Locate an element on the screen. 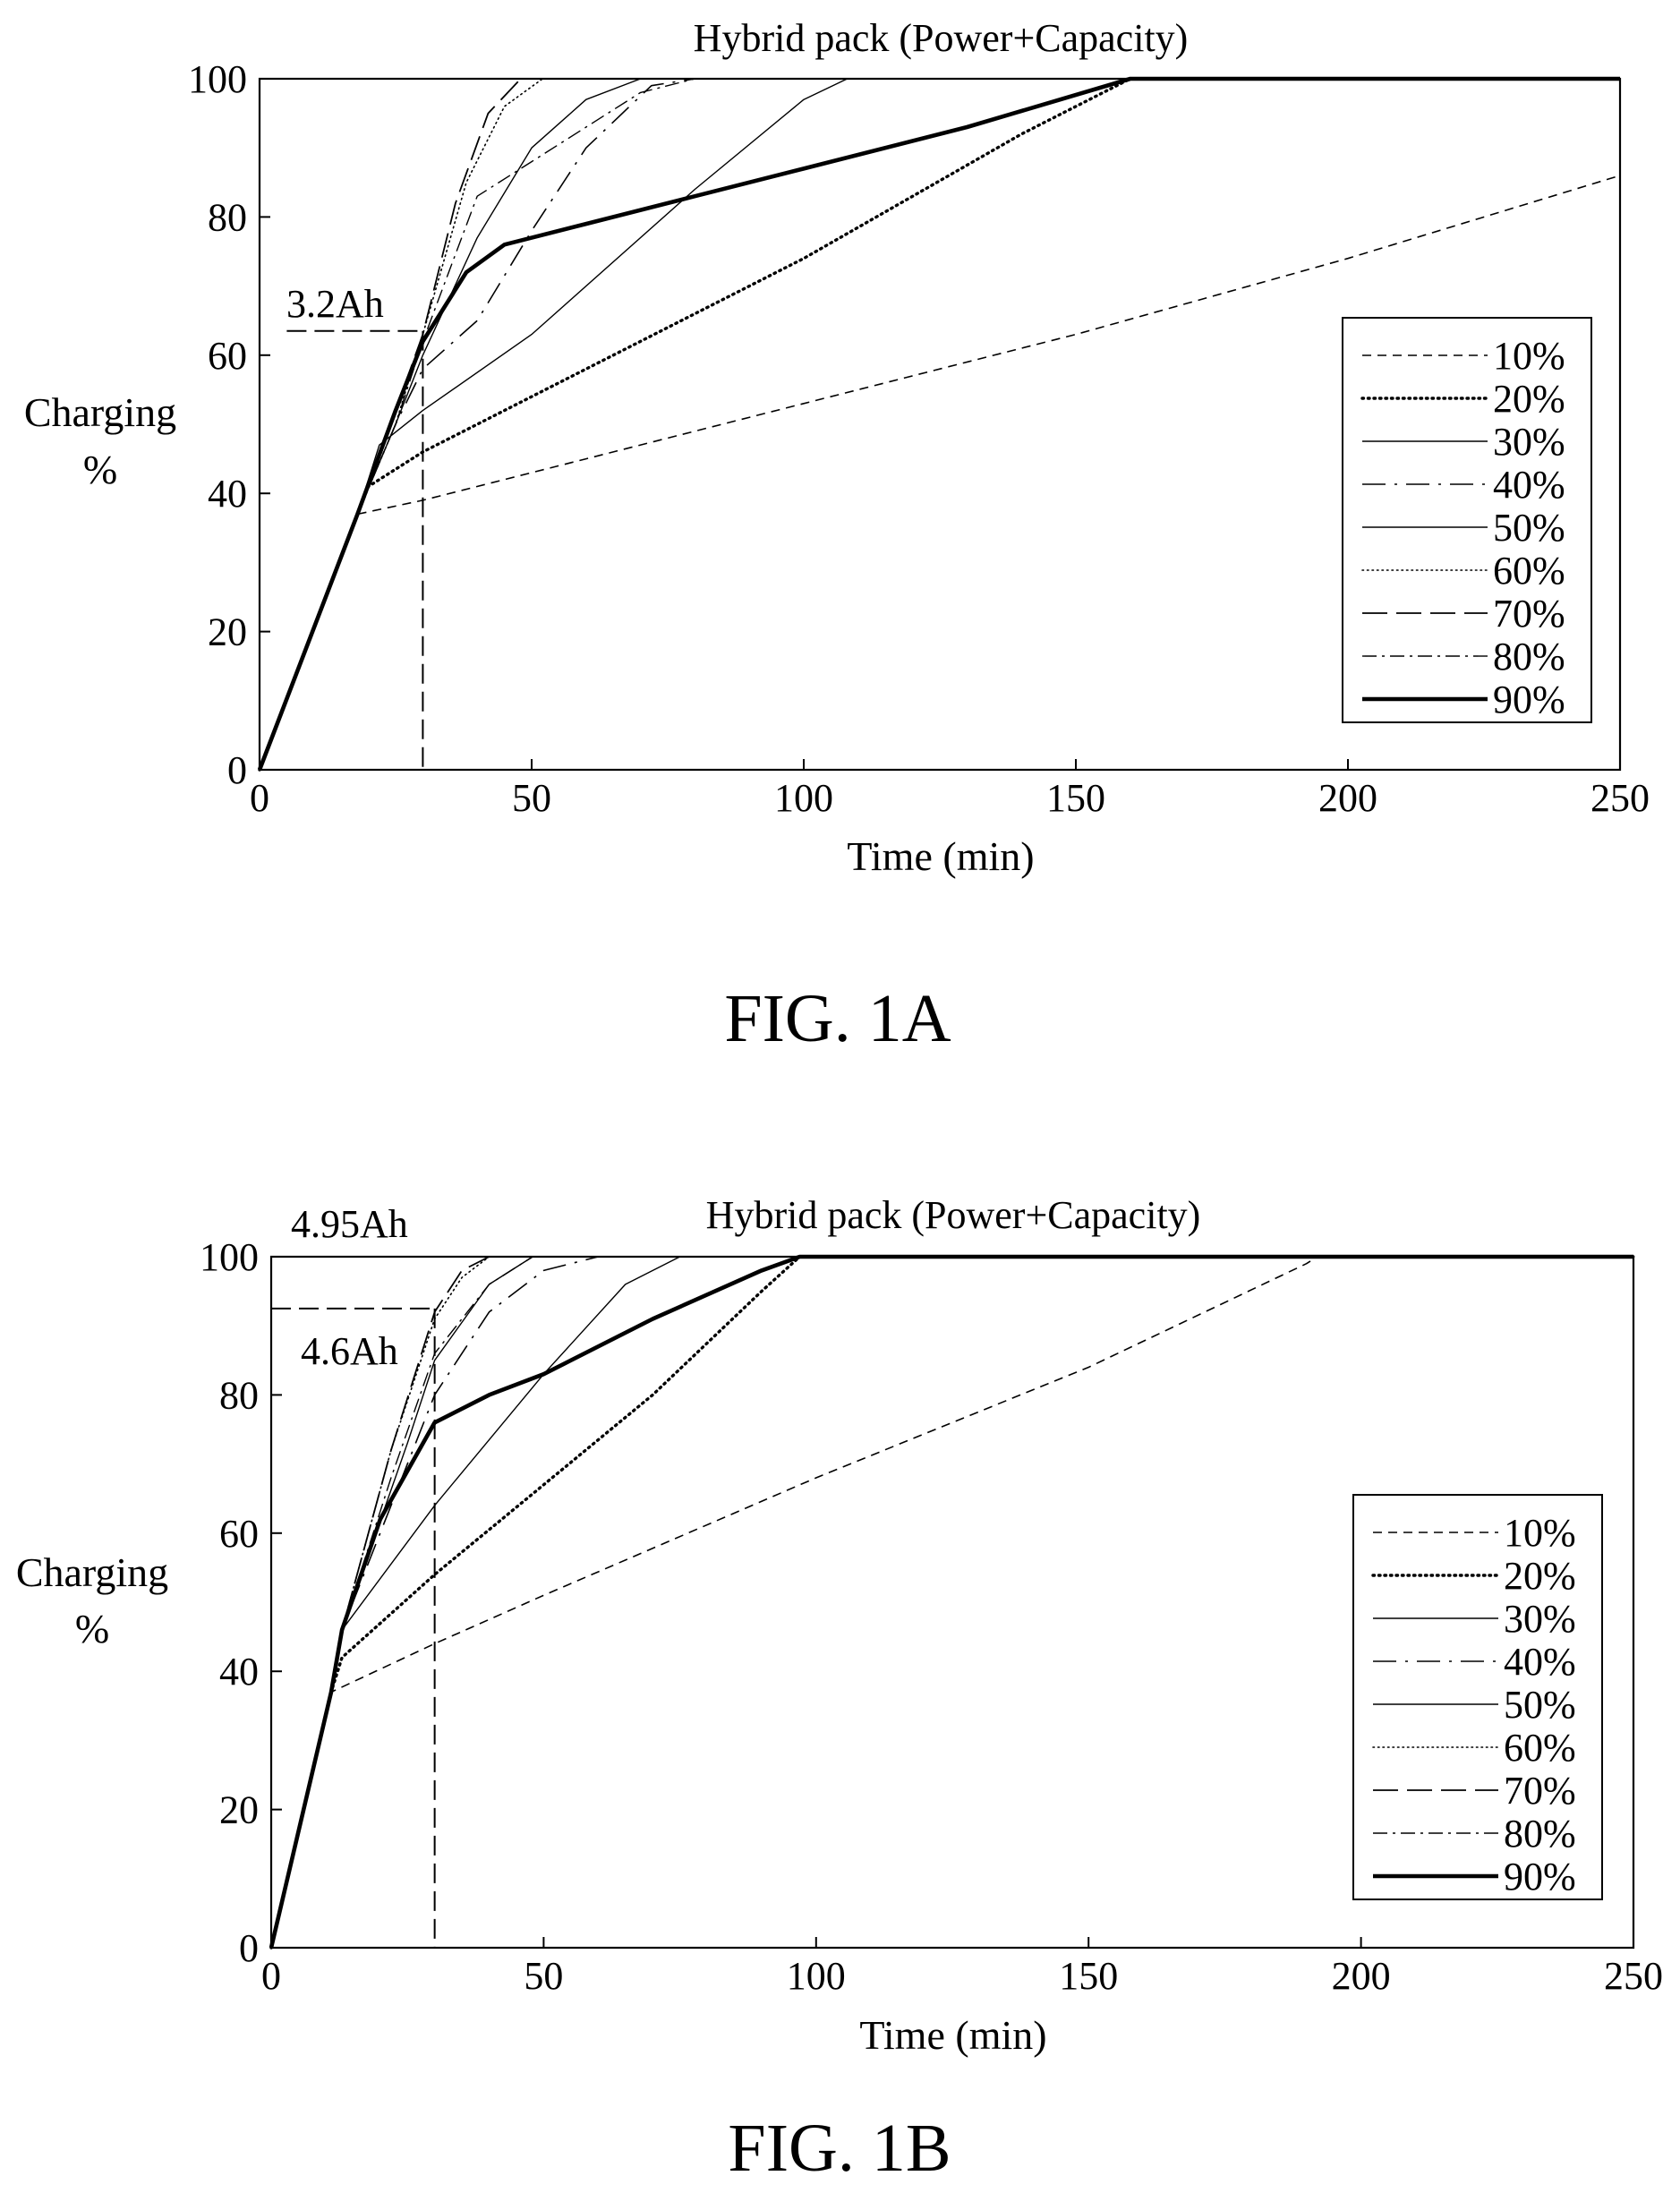  annotation-label: 3.2Ah is located at coordinates (335, 304).